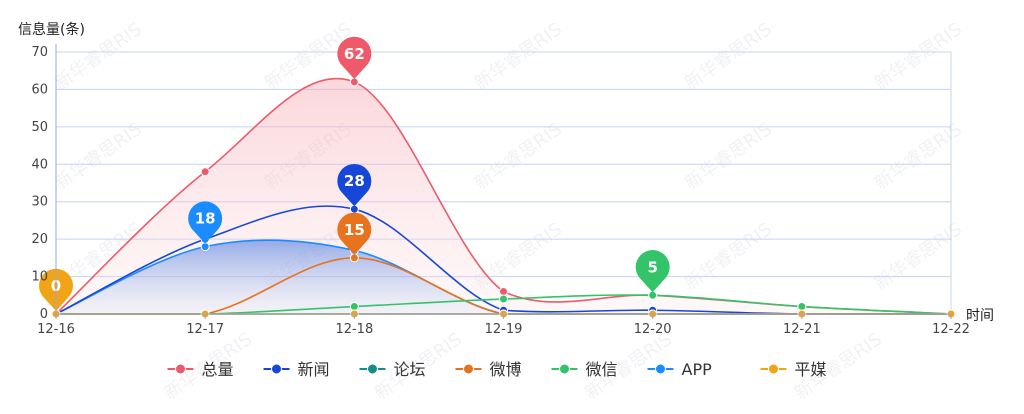  I want to click on legend-item: 论坛, so click(392, 369).